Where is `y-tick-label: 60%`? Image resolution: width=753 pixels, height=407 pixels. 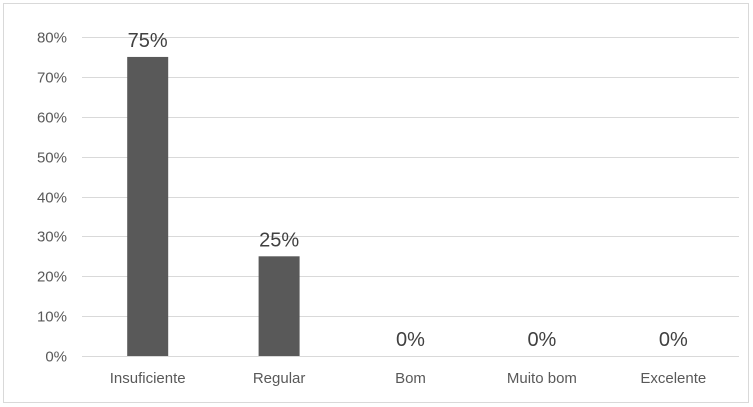
y-tick-label: 60% is located at coordinates (52, 118).